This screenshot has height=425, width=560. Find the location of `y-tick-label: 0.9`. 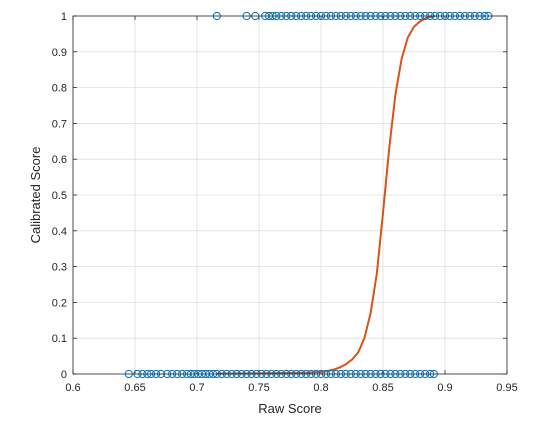

y-tick-label: 0.9 is located at coordinates (59, 53).